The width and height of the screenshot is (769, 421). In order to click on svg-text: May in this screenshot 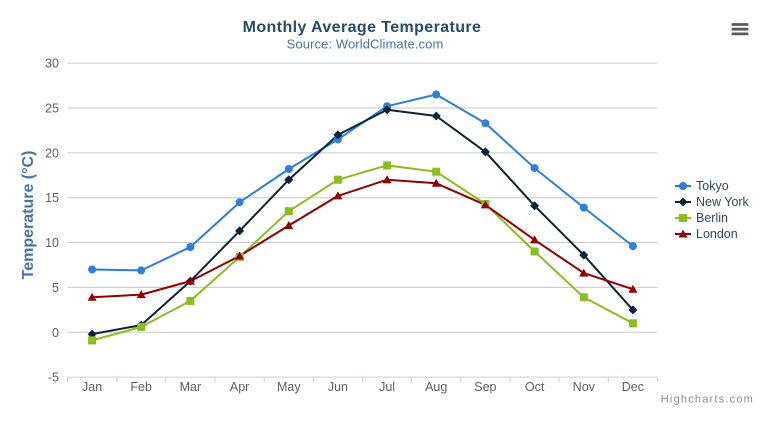, I will do `click(289, 387)`.